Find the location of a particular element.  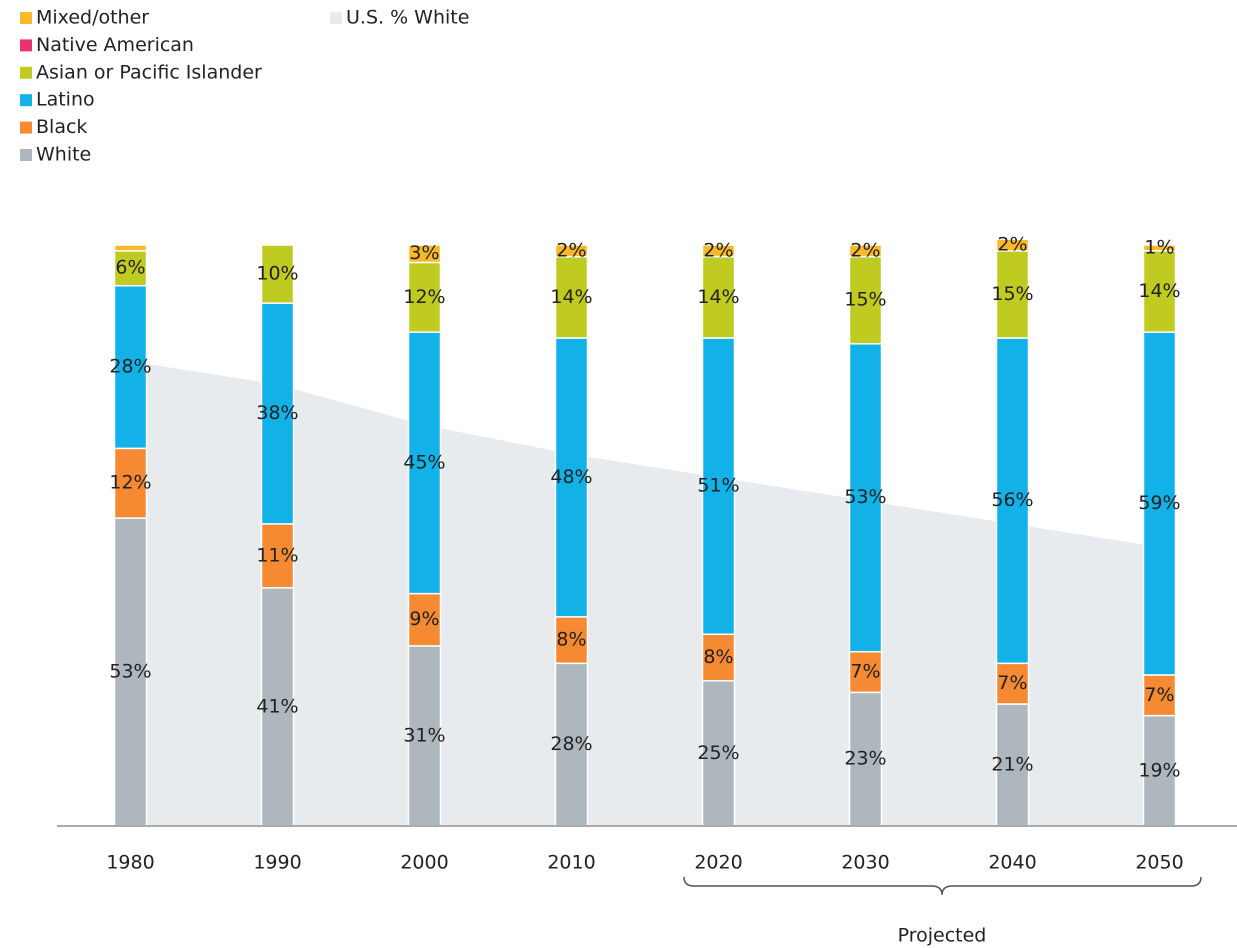

legend-label: Black is located at coordinates (61, 127).